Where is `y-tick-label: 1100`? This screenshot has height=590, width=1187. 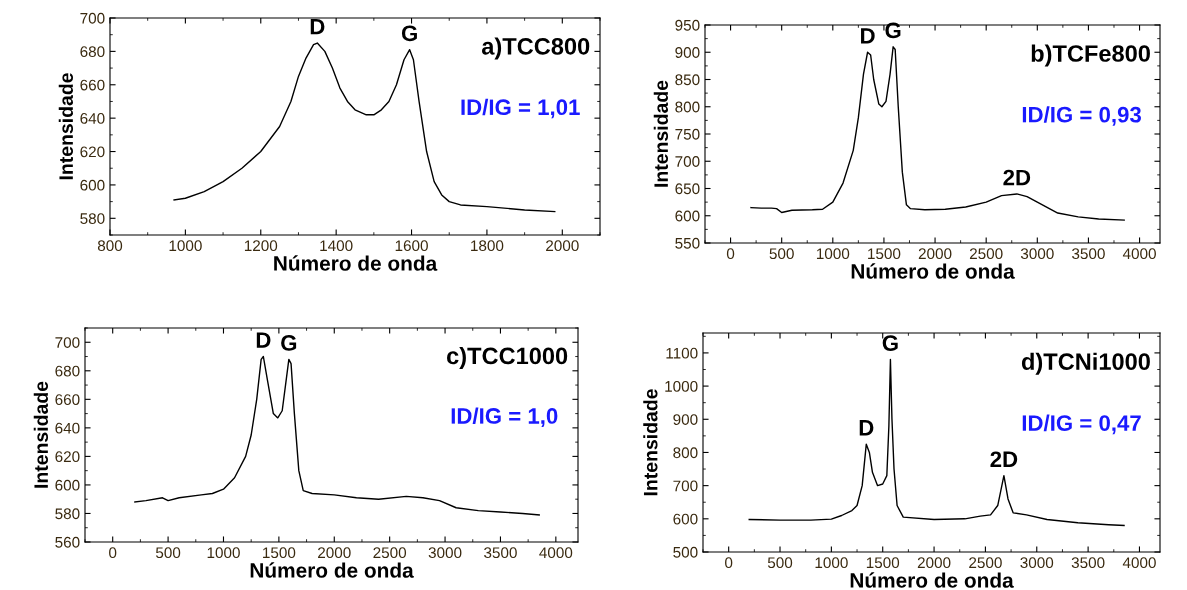
y-tick-label: 1100 is located at coordinates (682, 353).